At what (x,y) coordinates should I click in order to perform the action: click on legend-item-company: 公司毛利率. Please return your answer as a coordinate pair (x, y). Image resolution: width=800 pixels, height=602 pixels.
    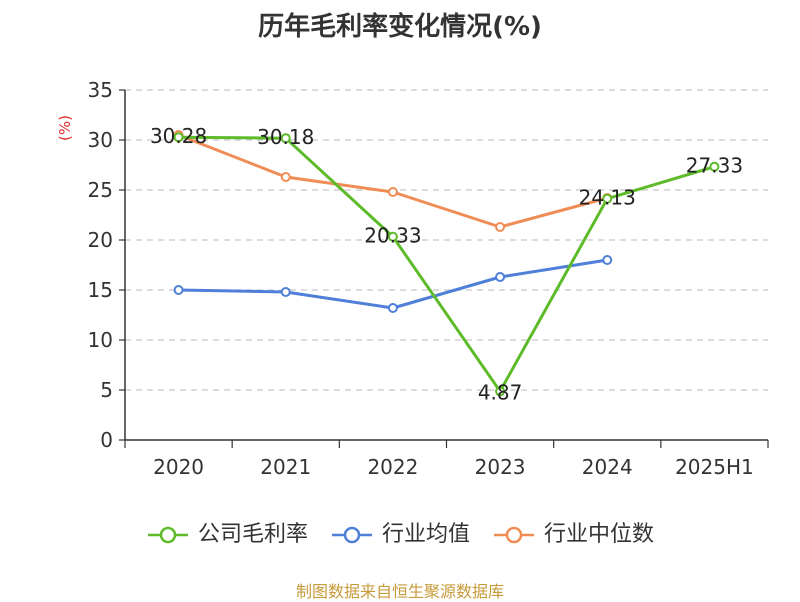
    Looking at the image, I should click on (227, 535).